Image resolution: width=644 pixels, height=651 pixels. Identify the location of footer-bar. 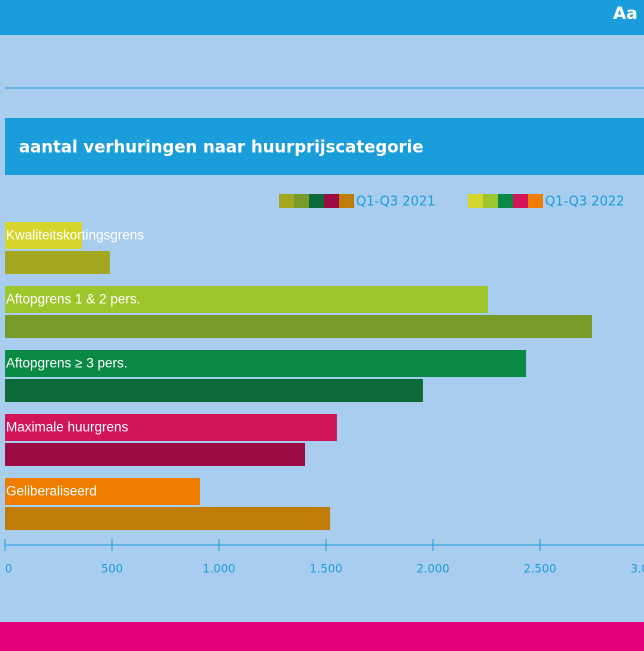
(322, 636).